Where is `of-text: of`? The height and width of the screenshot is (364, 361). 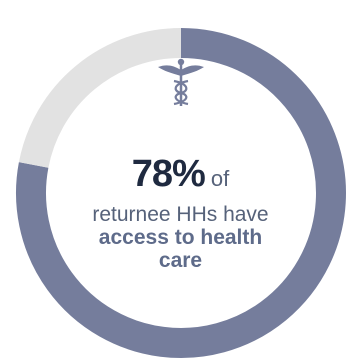 of-text: of is located at coordinates (220, 178).